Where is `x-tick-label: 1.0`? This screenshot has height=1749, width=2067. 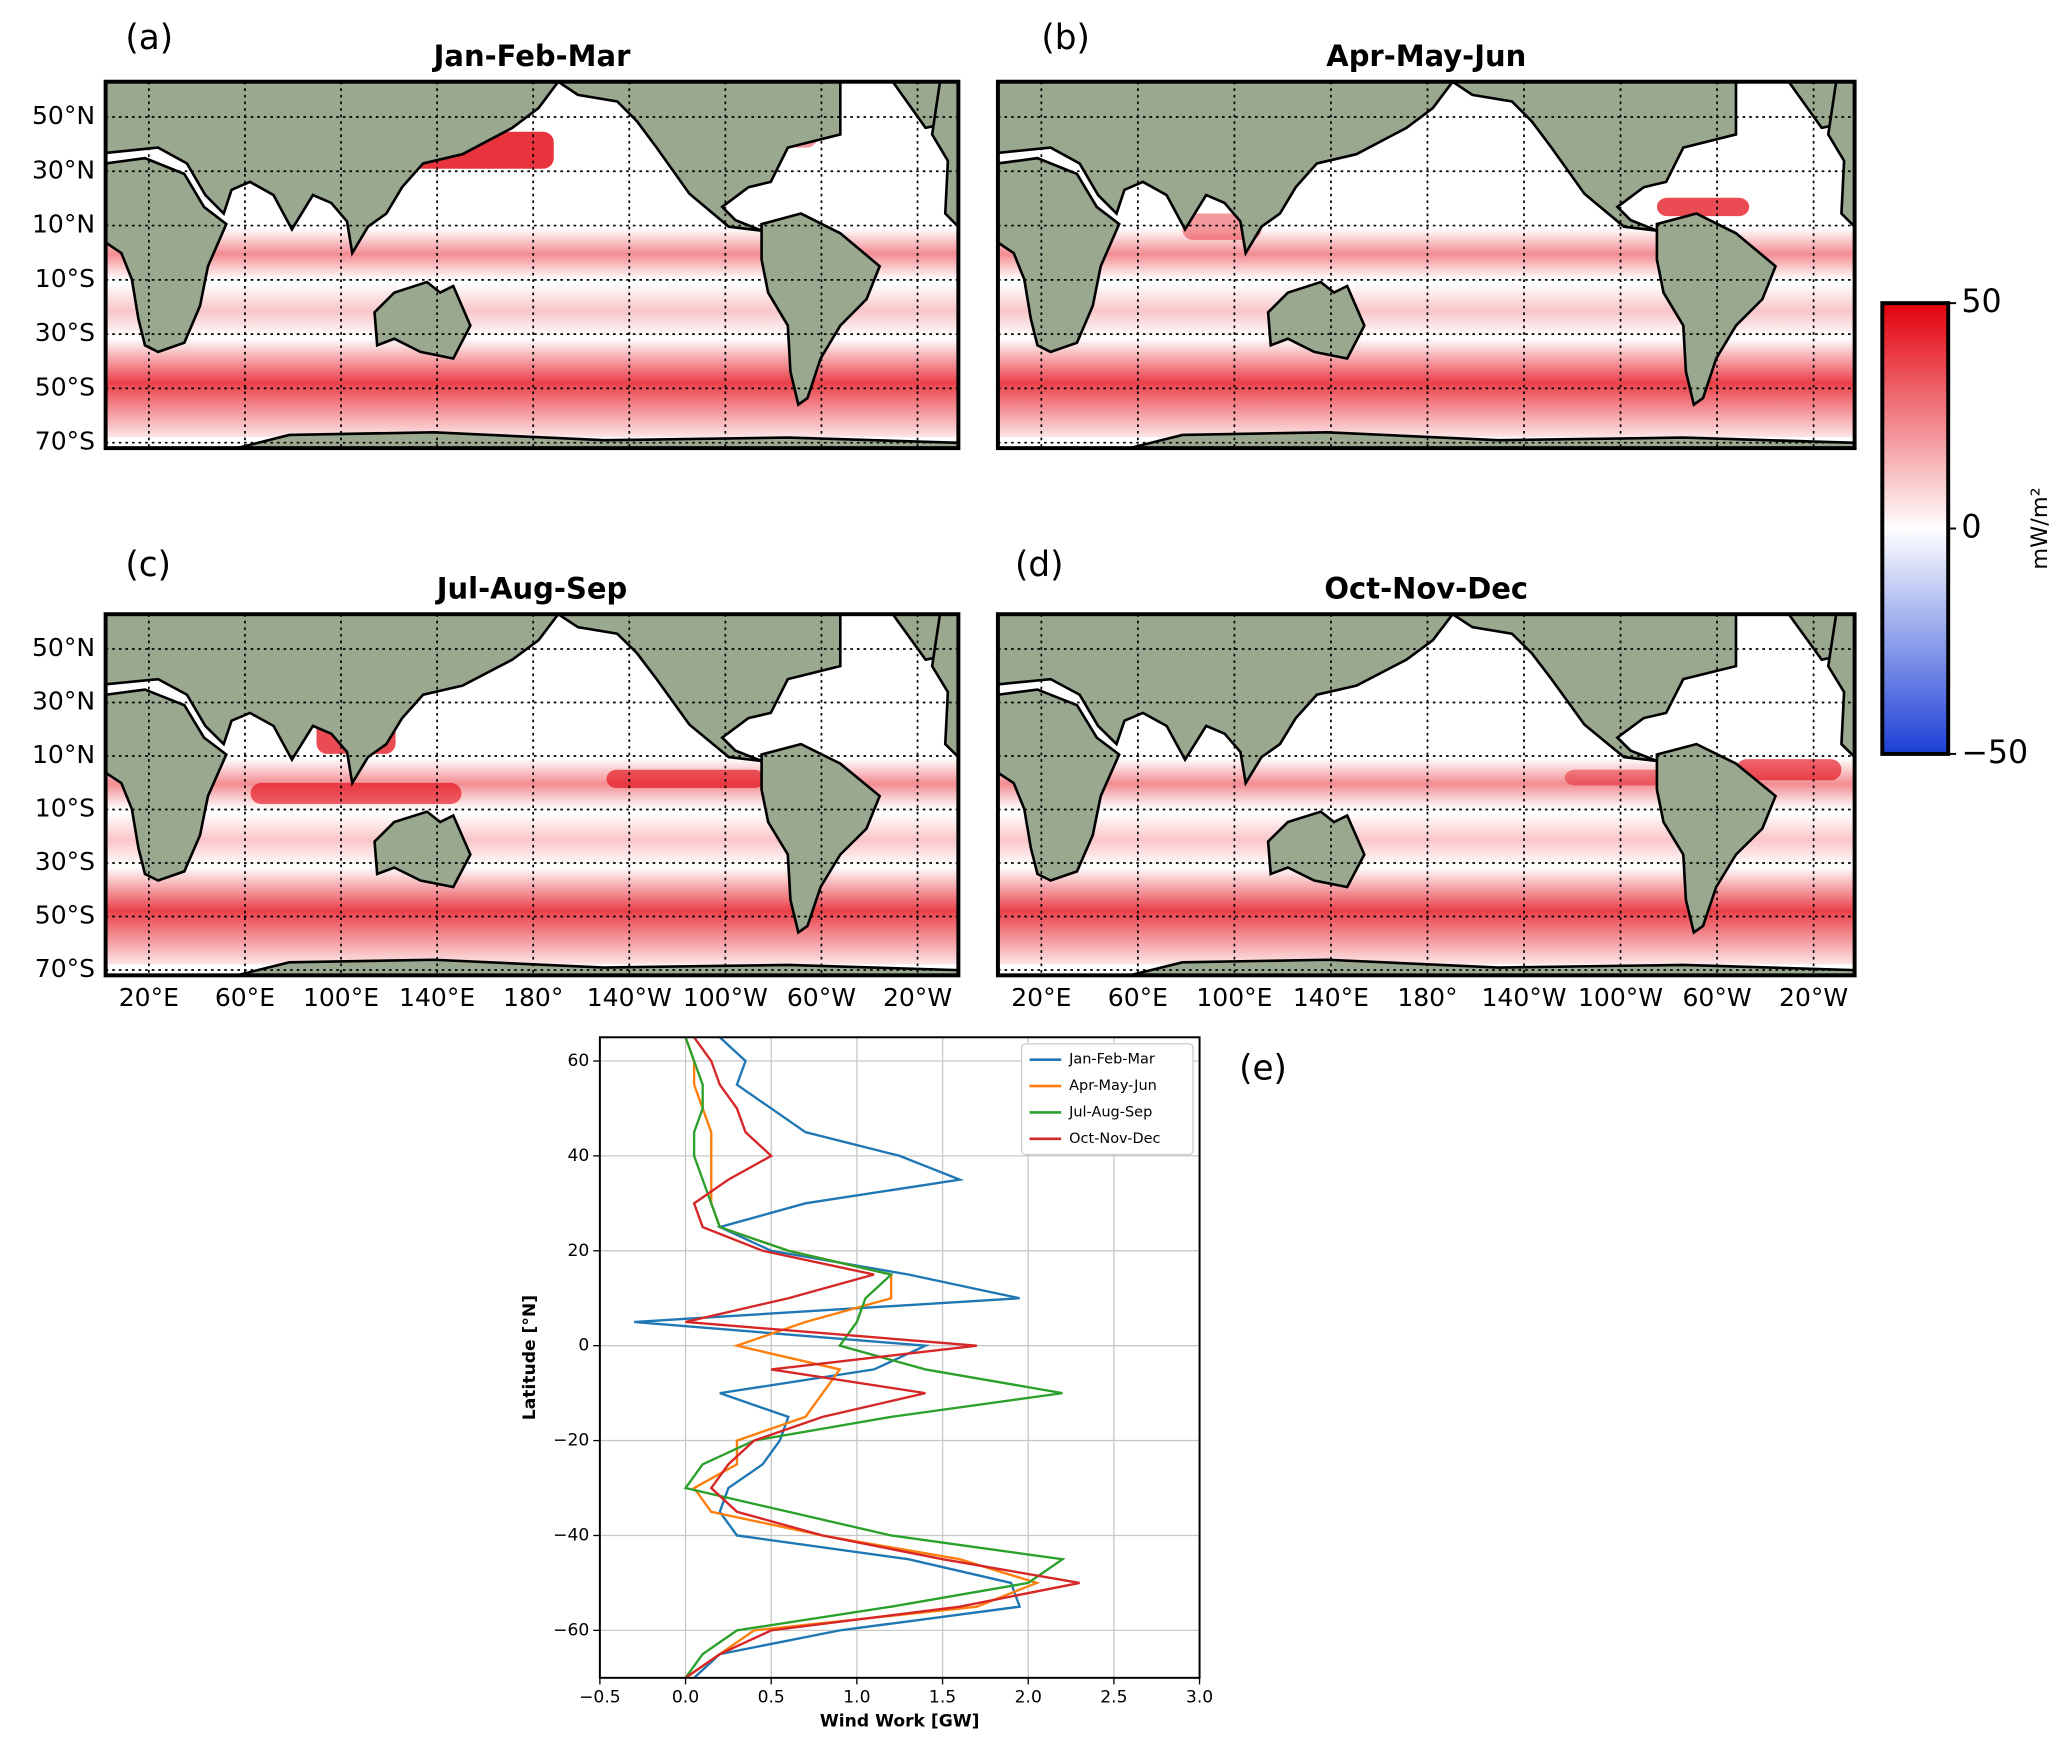 x-tick-label: 1.0 is located at coordinates (856, 1698).